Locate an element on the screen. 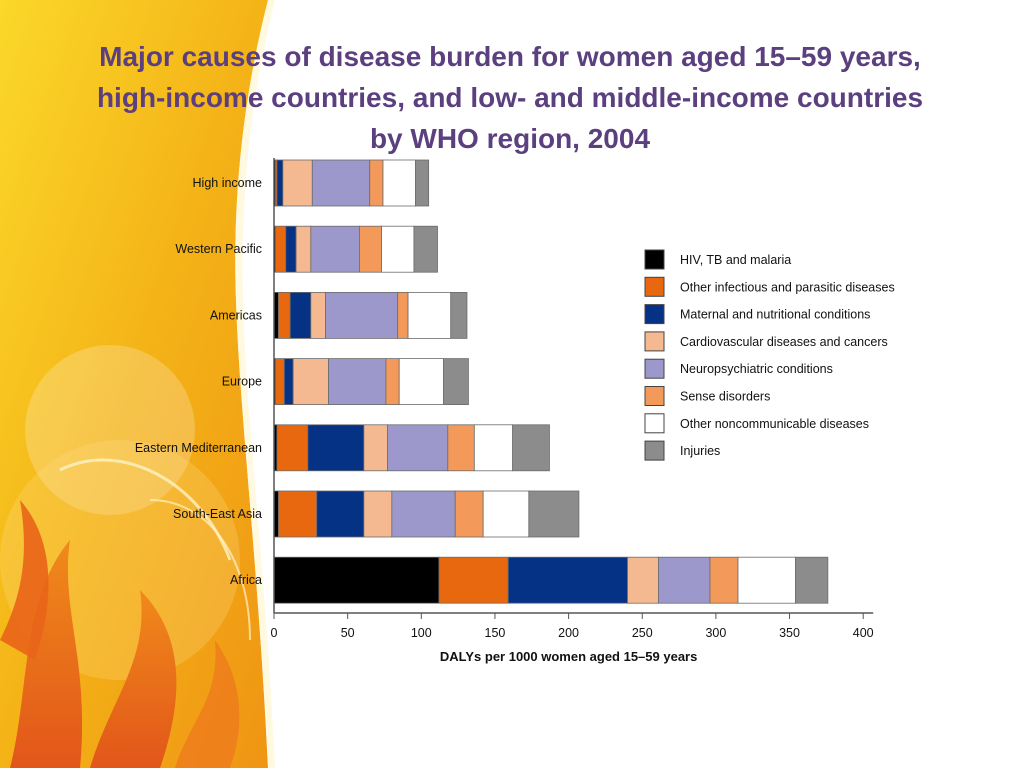 Image resolution: width=1024 pixels, height=768 pixels. legend-label: Other infectious and parasitic diseases is located at coordinates (787, 287).